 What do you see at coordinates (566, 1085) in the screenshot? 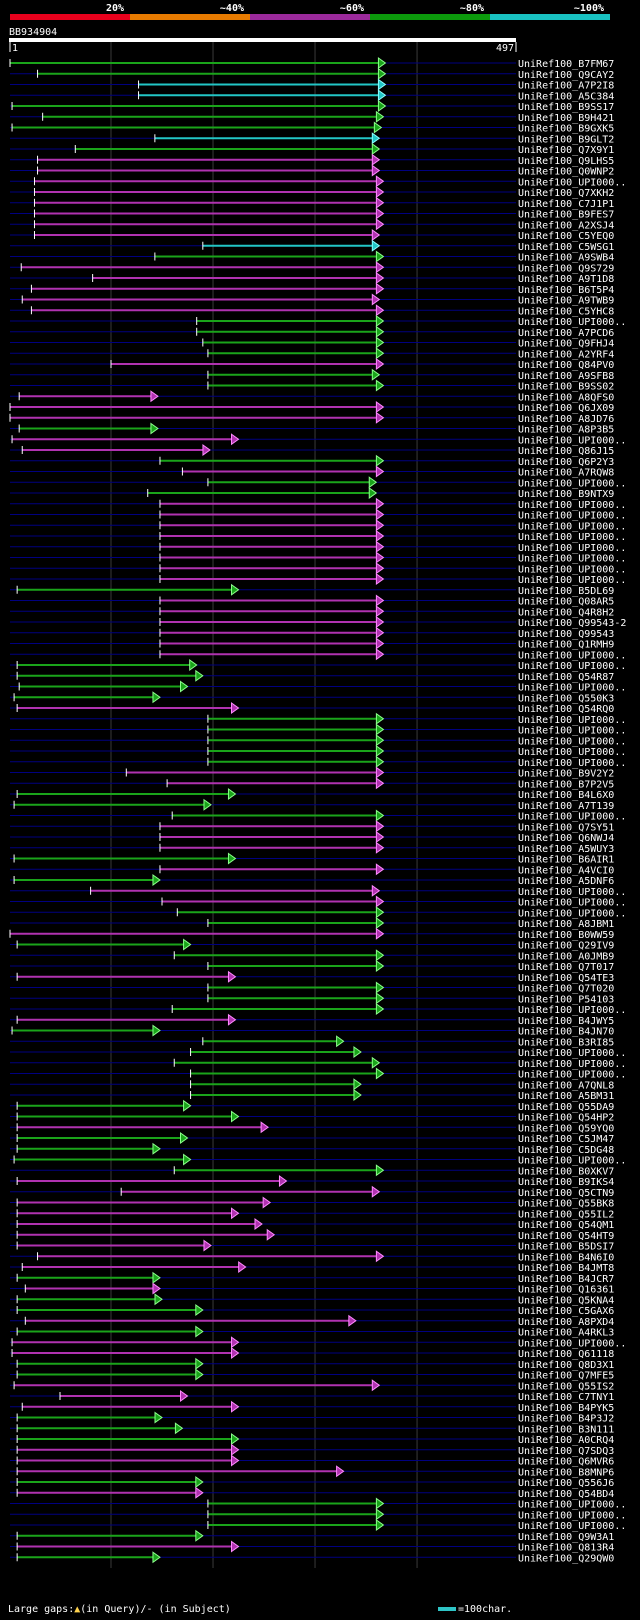
I see `hit-label: UniRef100_A7QNL8` at bounding box center [566, 1085].